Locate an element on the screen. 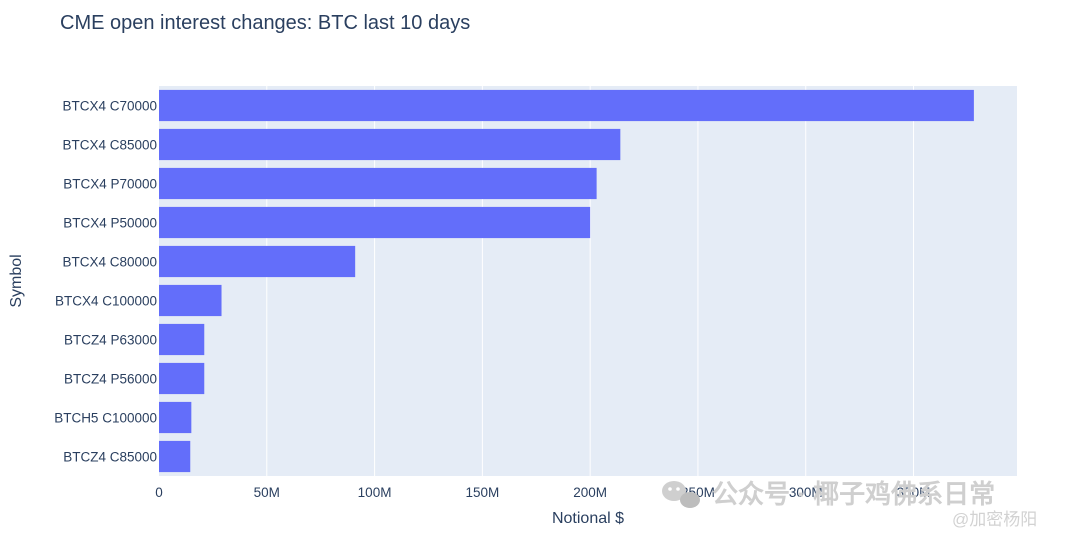 This screenshot has height=543, width=1080. y-tick-label: BTCX4 C85000 is located at coordinates (109, 145).